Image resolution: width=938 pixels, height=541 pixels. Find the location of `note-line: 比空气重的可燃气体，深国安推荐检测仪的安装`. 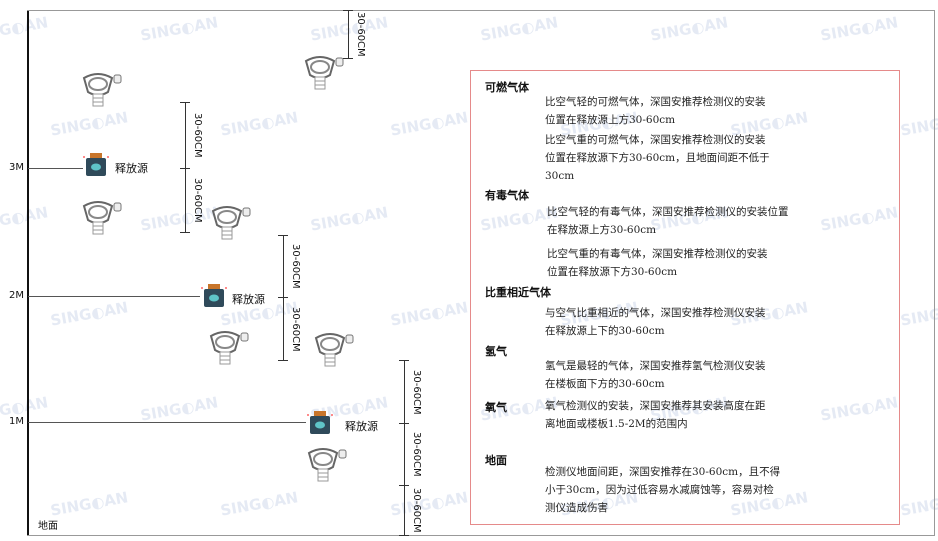

note-line: 比空气重的可燃气体，深国安推荐检测仪的安装 is located at coordinates (655, 140).